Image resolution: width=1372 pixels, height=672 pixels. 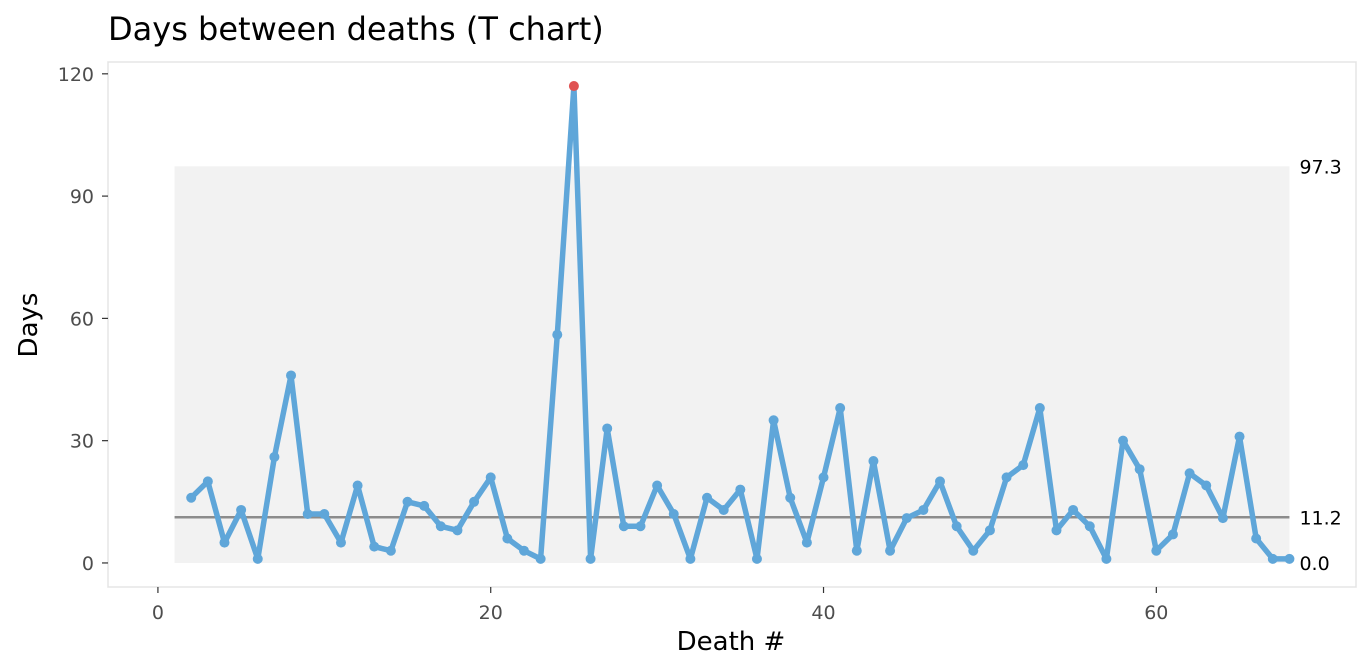 What do you see at coordinates (823, 613) in the screenshot?
I see `x-tick-label: 40` at bounding box center [823, 613].